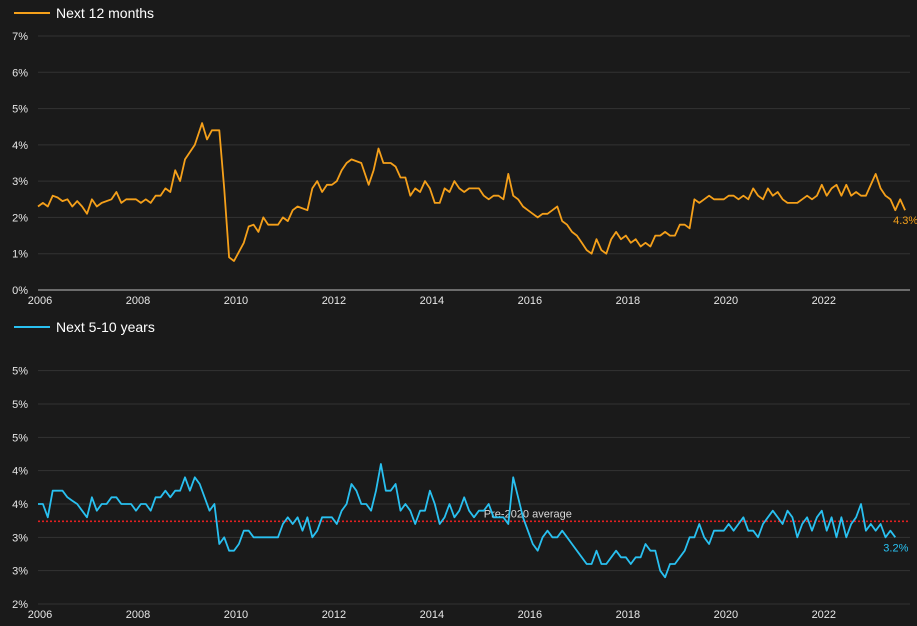  Describe the element at coordinates (20, 37) in the screenshot. I see `y-tick-label: 7%` at that location.